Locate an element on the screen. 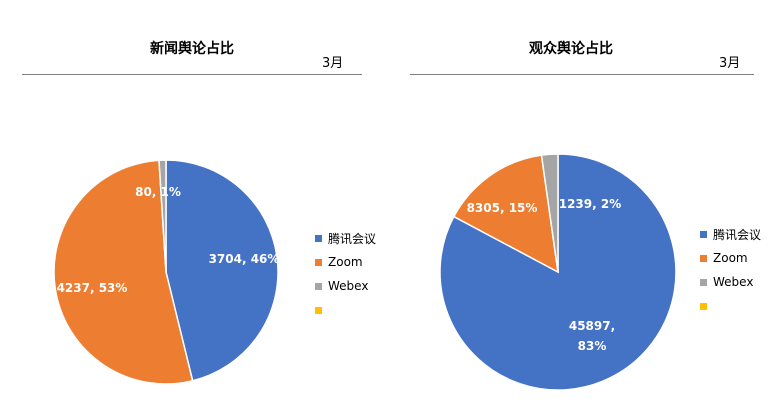 This screenshot has width=783, height=417. data-label: 45897, 83% is located at coordinates (592, 336).